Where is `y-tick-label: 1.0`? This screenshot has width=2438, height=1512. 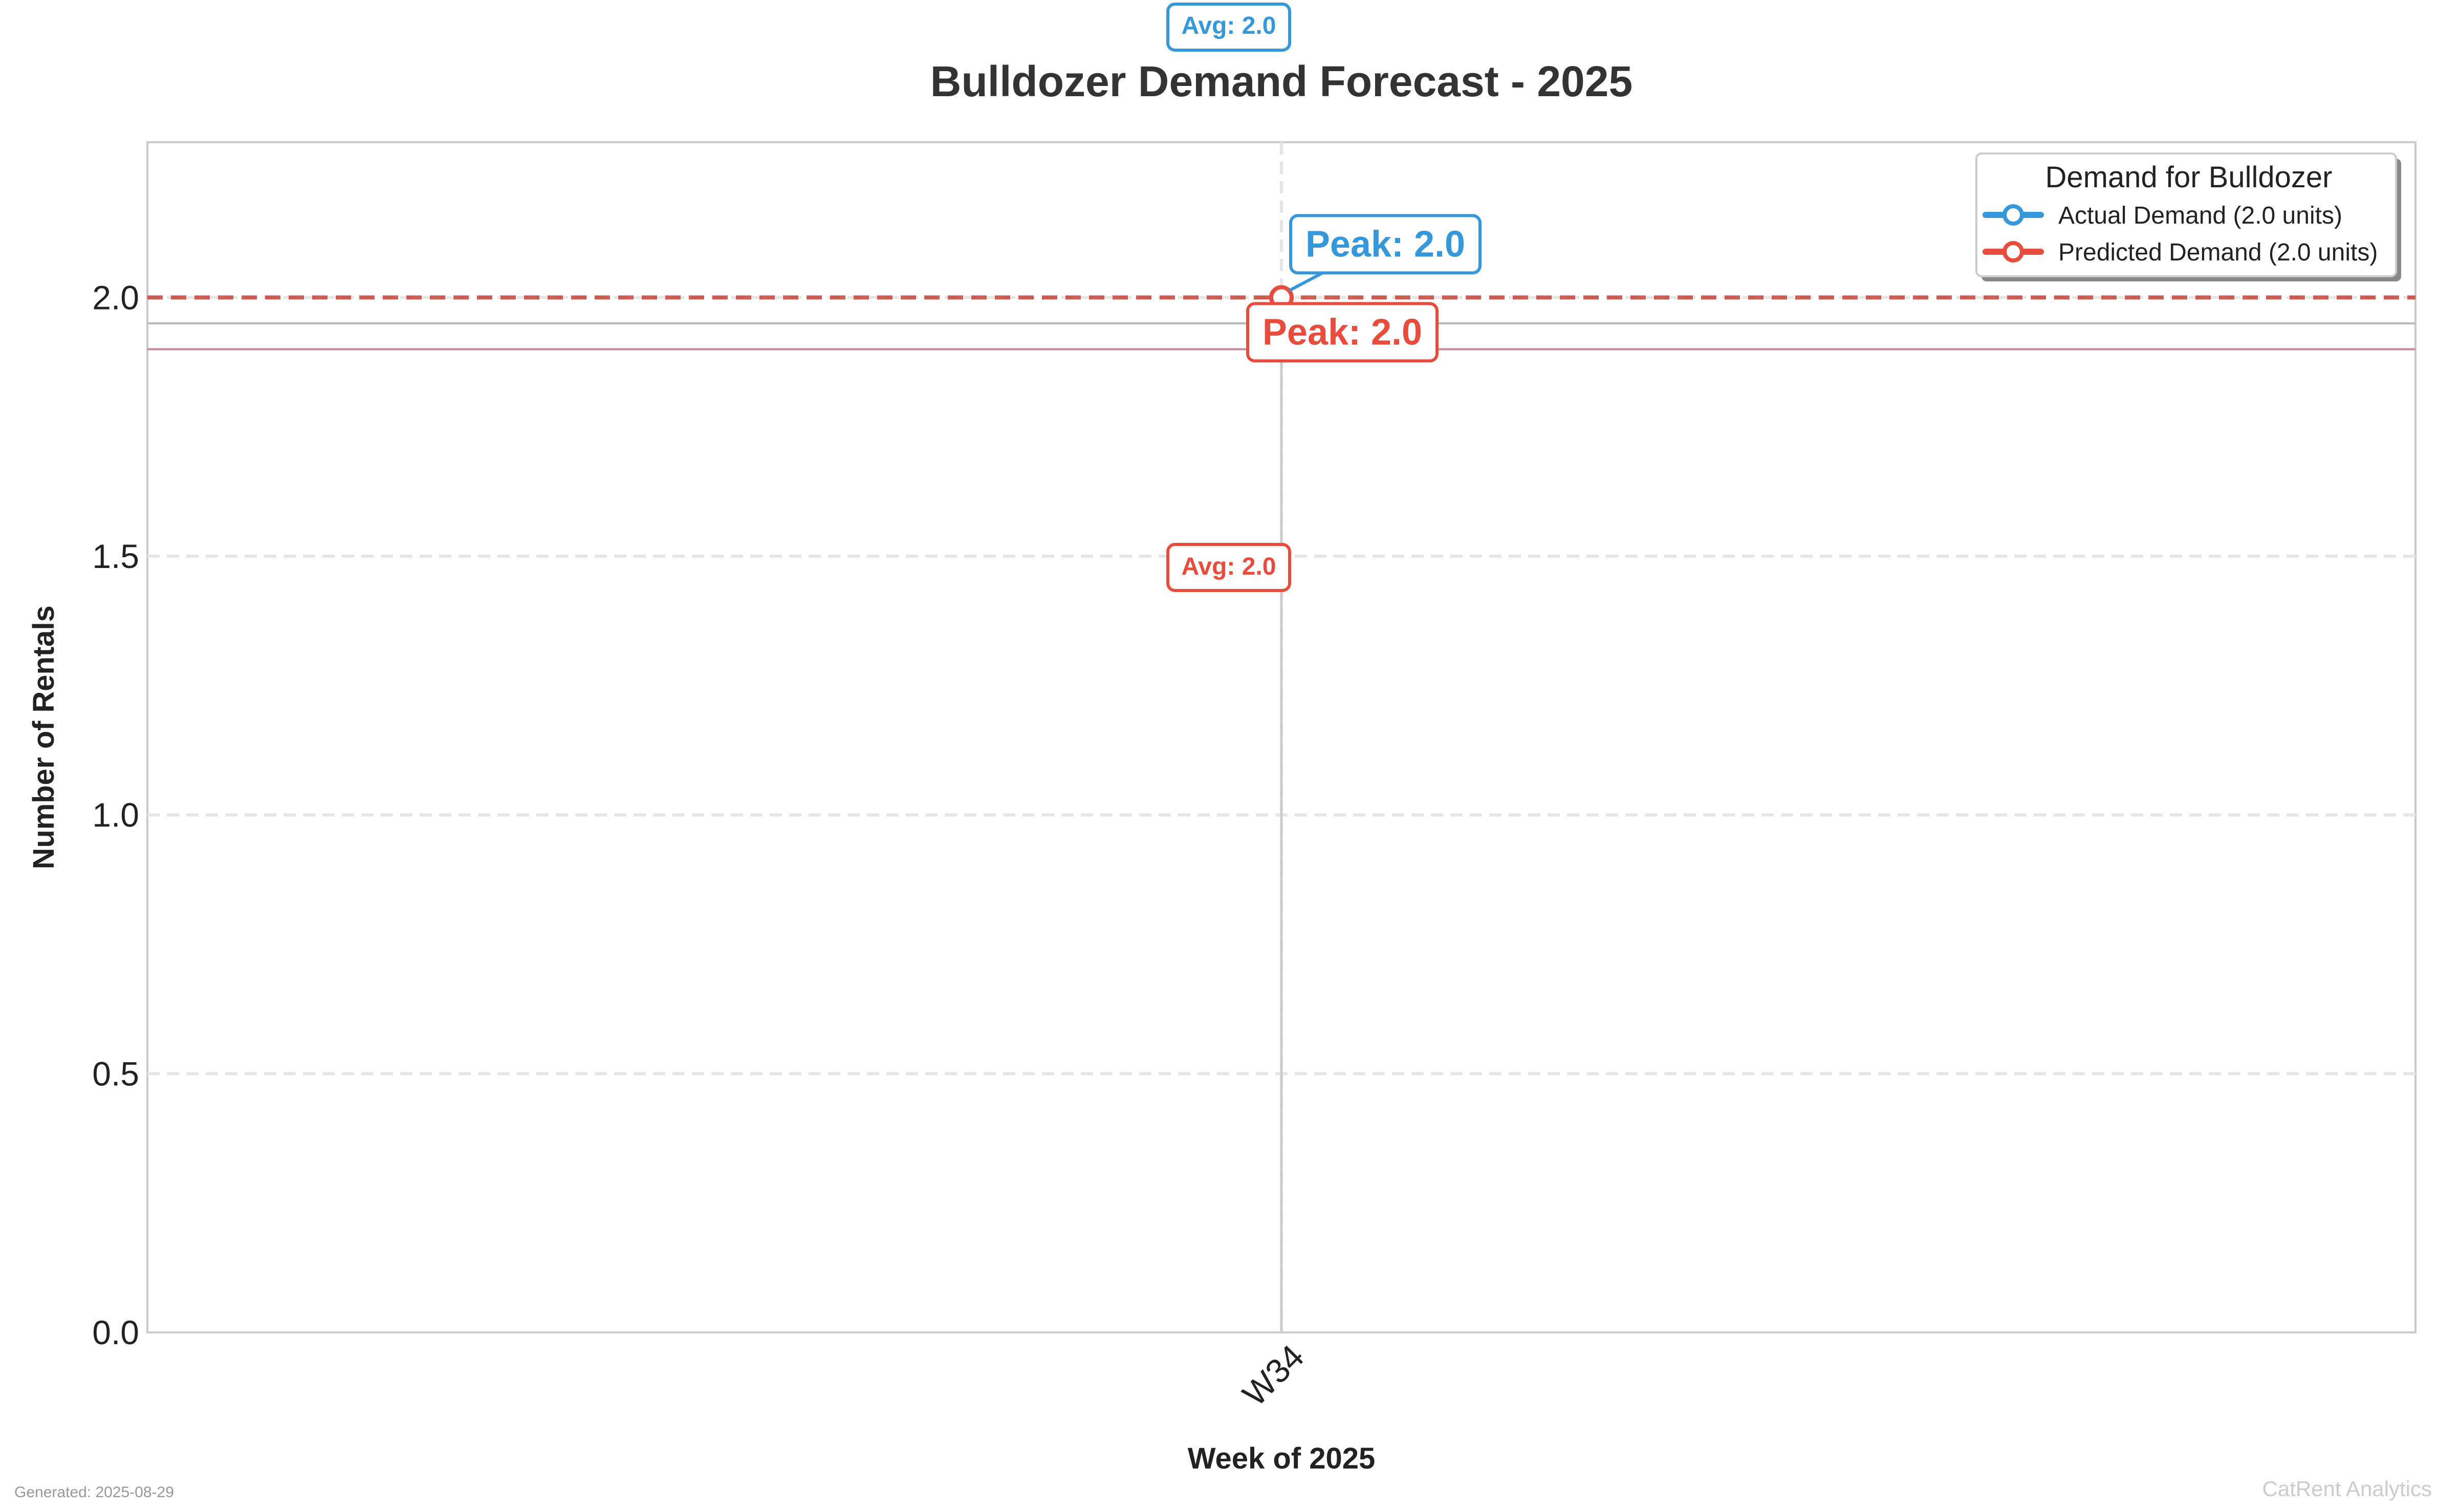
y-tick-label: 1.0 is located at coordinates (115, 815).